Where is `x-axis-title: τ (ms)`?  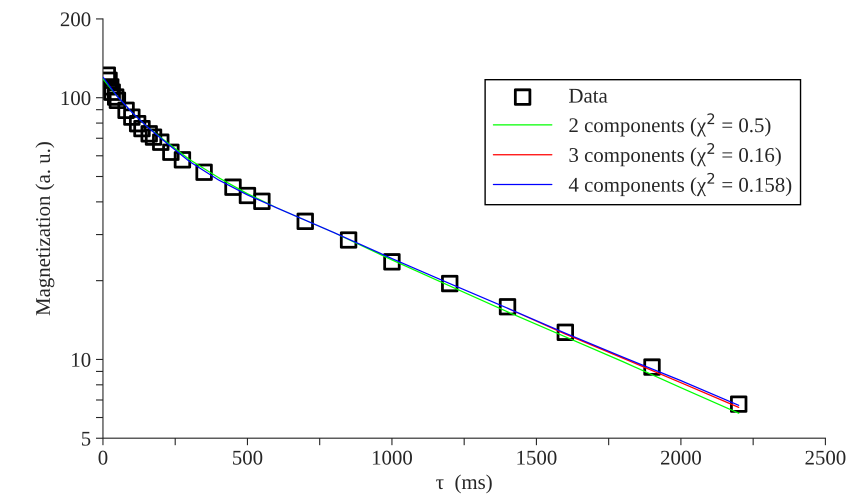
x-axis-title: τ (ms) is located at coordinates (464, 484).